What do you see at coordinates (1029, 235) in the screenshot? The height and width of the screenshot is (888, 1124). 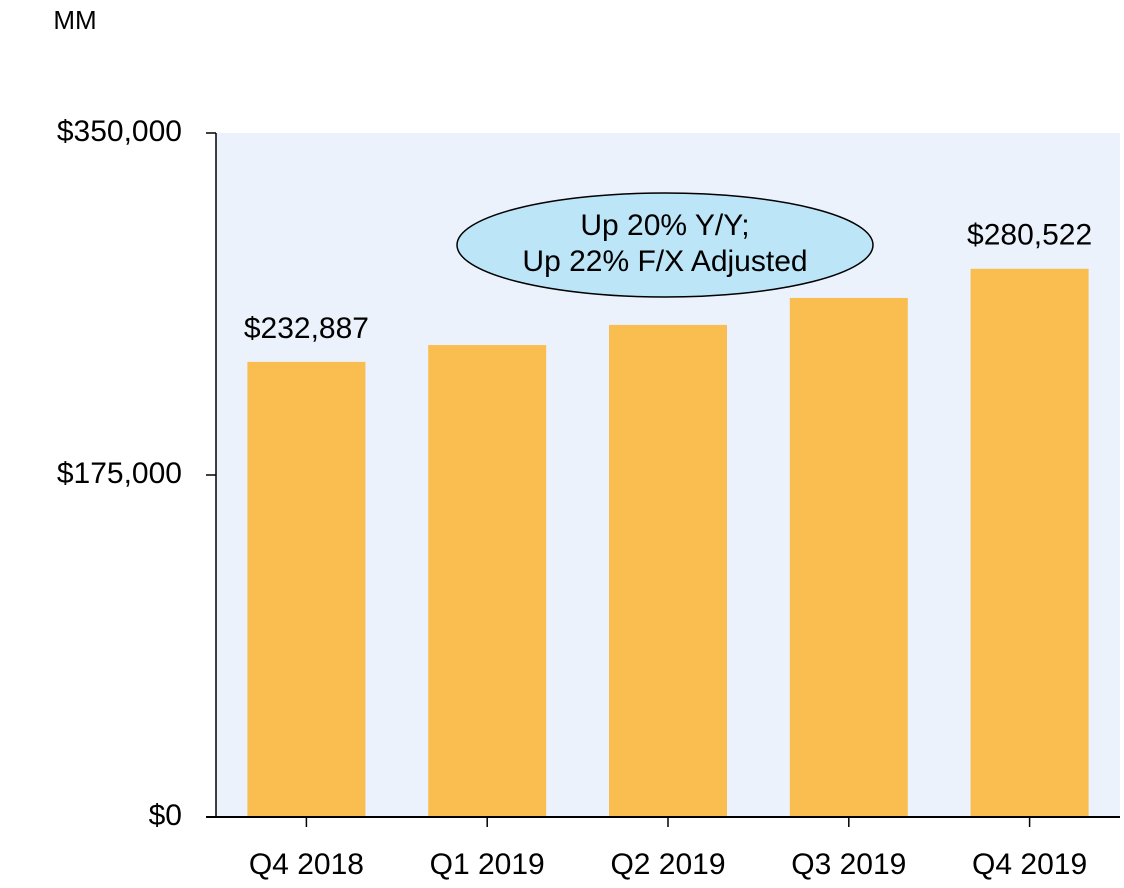 I see `data-label: $280,522` at bounding box center [1029, 235].